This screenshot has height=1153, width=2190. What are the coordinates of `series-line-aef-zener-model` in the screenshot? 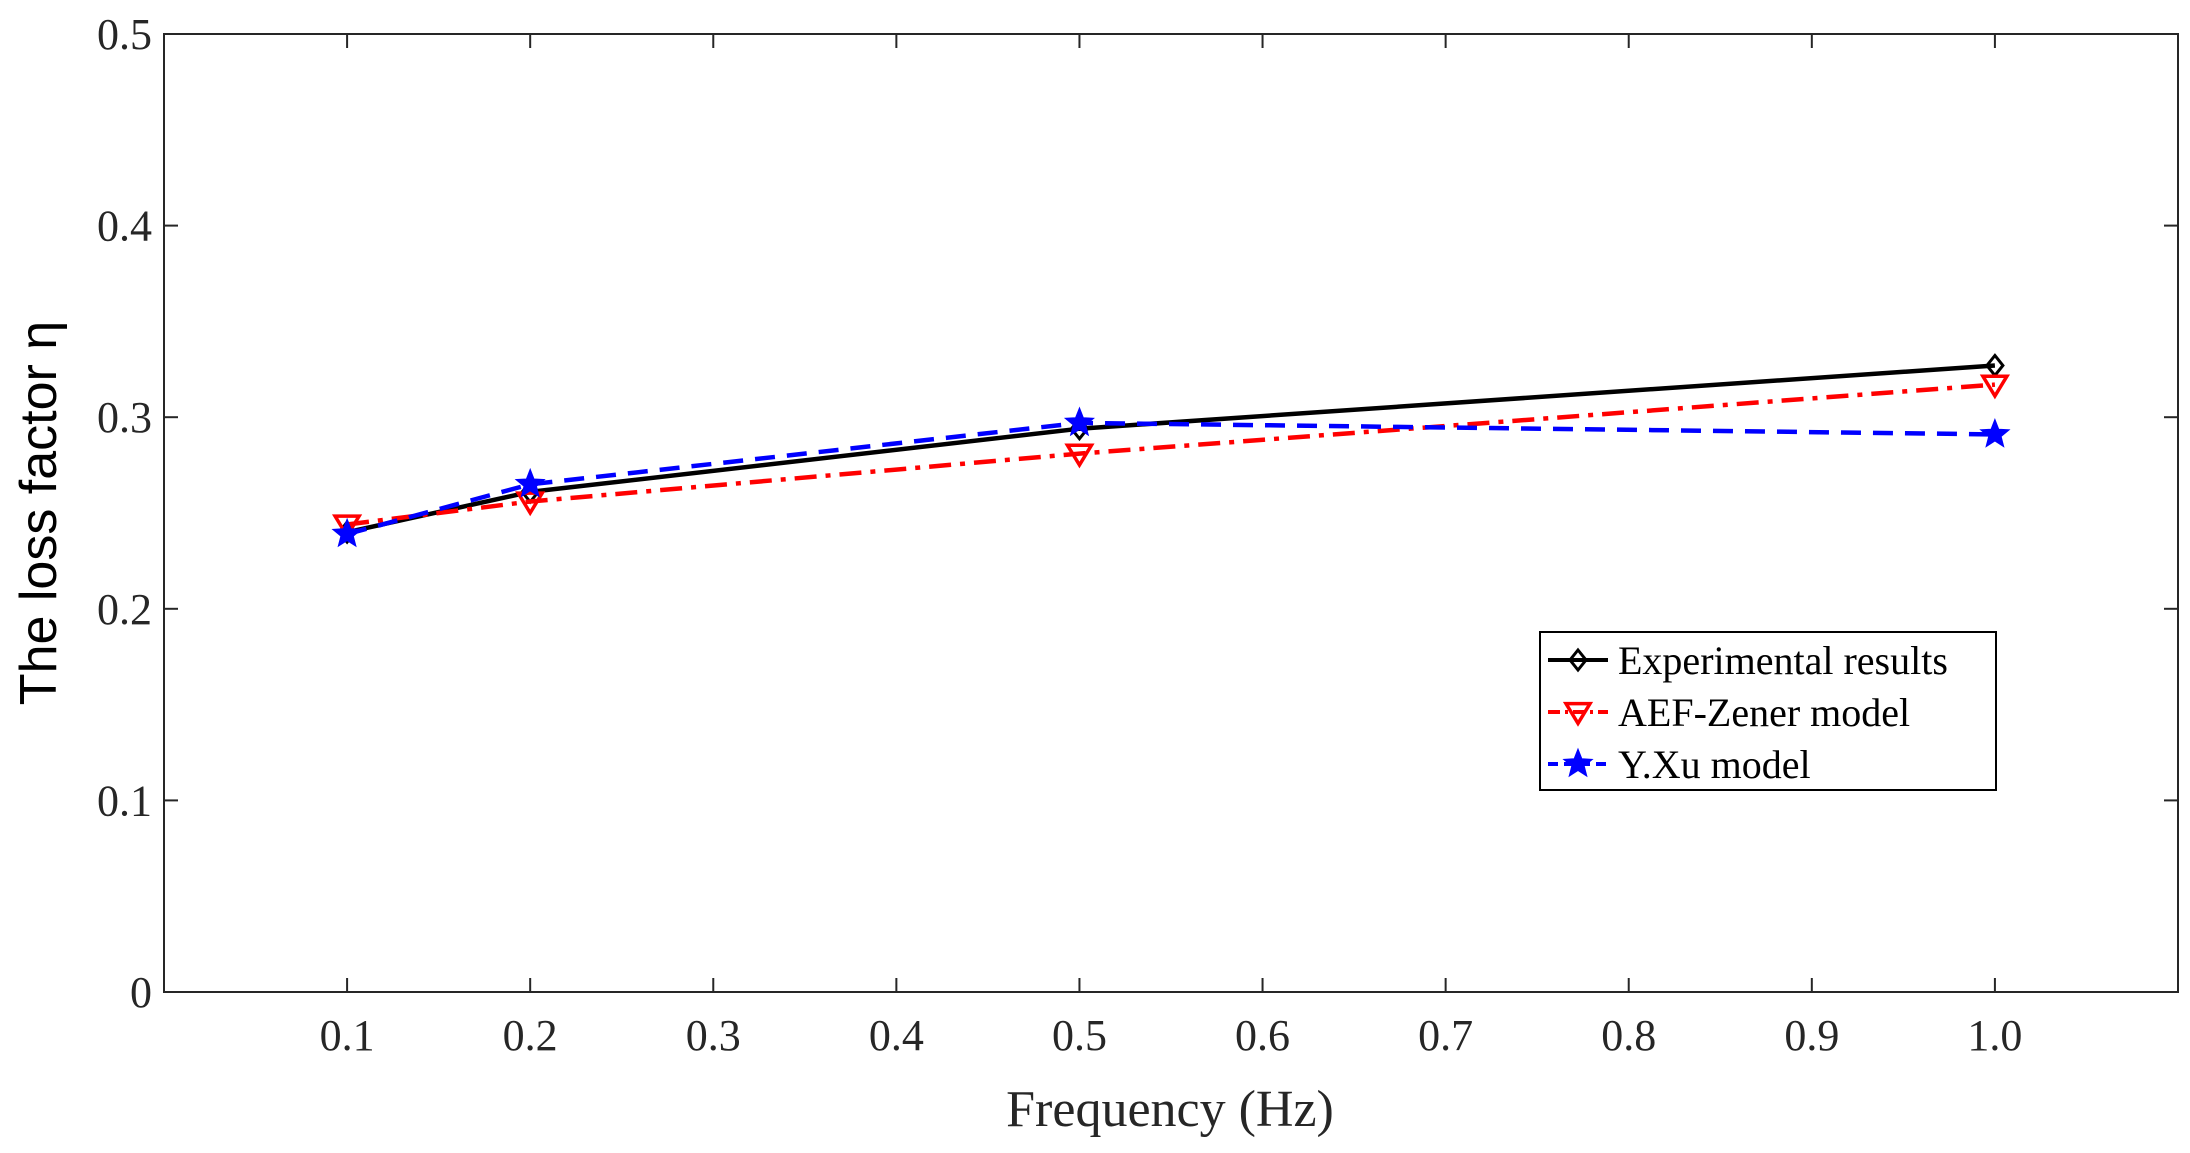 It's located at (1171, 454).